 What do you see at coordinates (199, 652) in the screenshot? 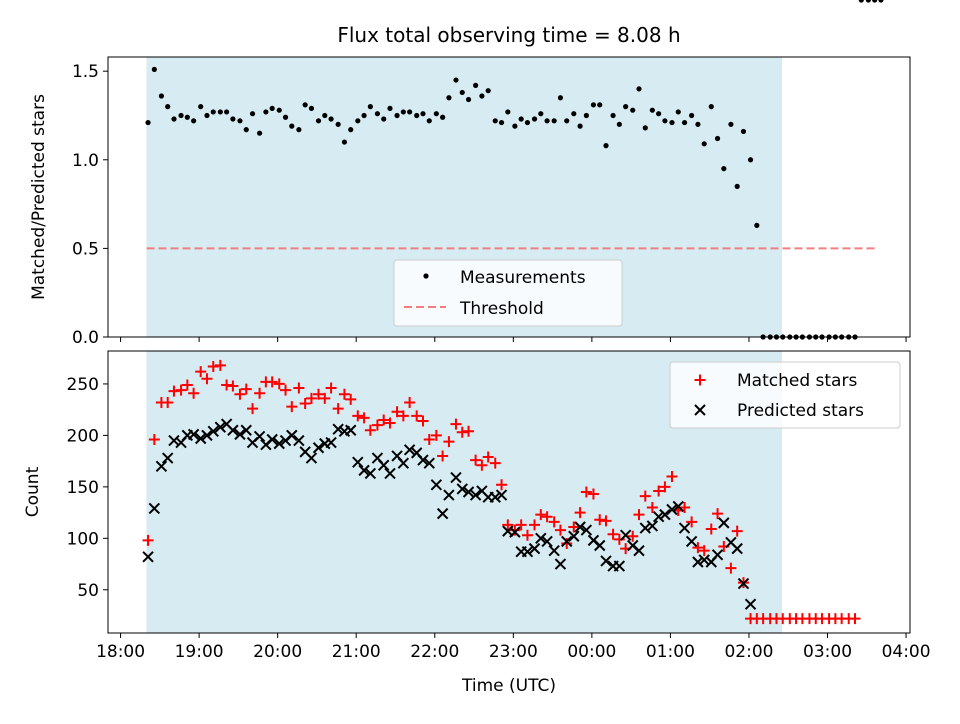
I see `x-tick-label: 19:00` at bounding box center [199, 652].